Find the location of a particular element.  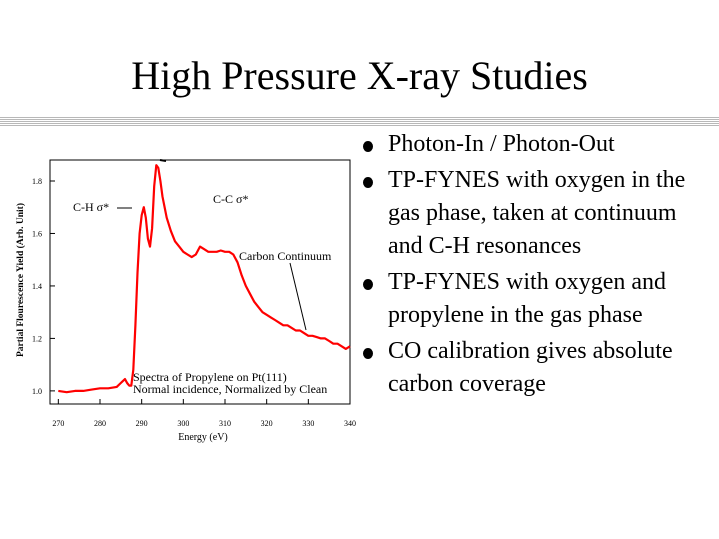

title-divider is located at coordinates (359, 122).